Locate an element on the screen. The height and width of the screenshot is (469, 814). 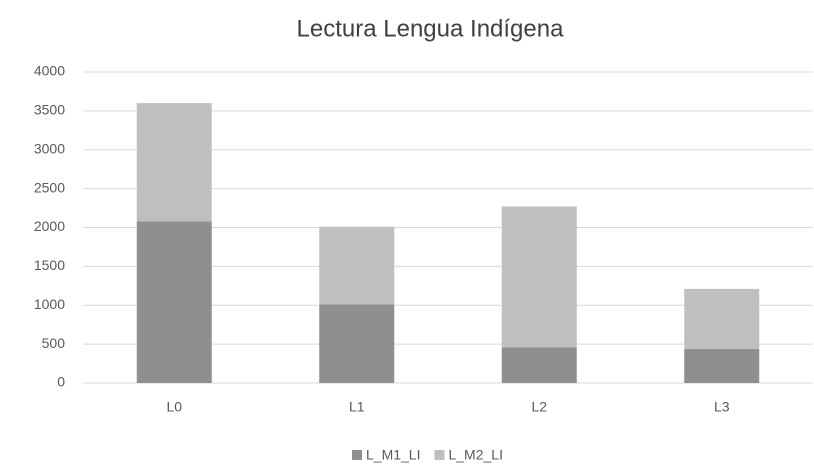
x-tick-label: L2 is located at coordinates (539, 407).